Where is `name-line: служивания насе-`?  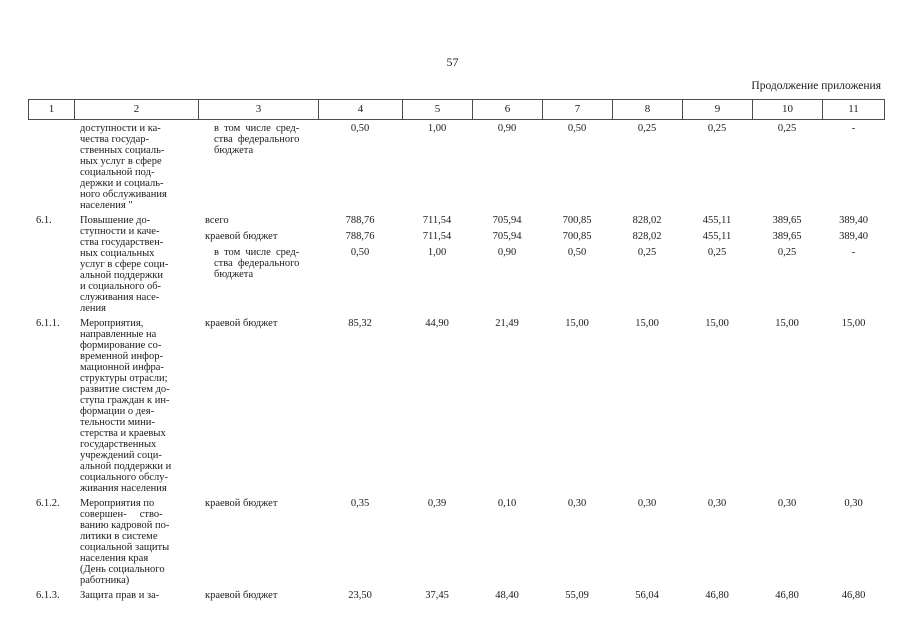
name-line: служивания насе- is located at coordinates (120, 297).